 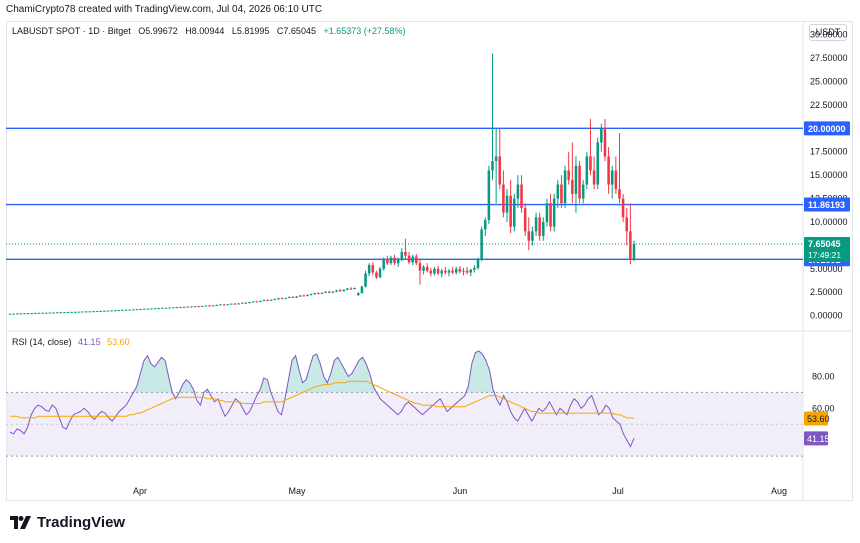 I want to click on symbol-name: LABUSDT SPOT · 1D · Bitget, so click(x=71, y=31).